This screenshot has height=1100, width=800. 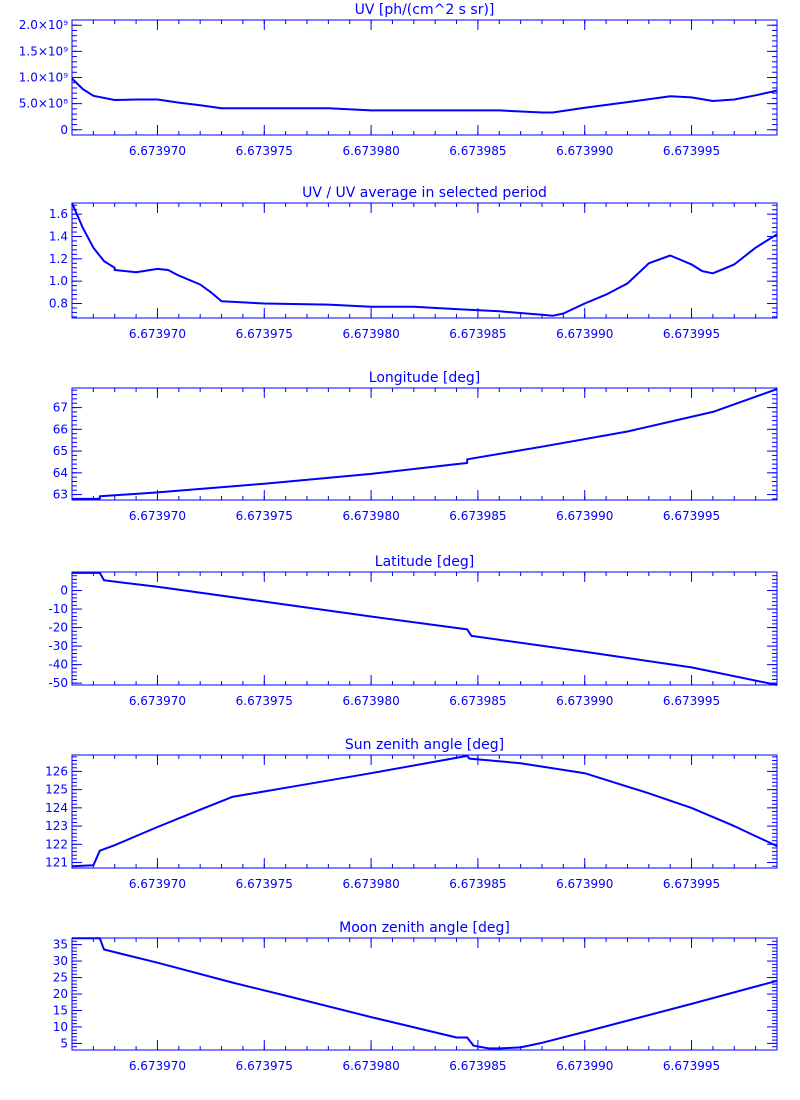 What do you see at coordinates (60, 495) in the screenshot?
I see `y-tick-label: 63` at bounding box center [60, 495].